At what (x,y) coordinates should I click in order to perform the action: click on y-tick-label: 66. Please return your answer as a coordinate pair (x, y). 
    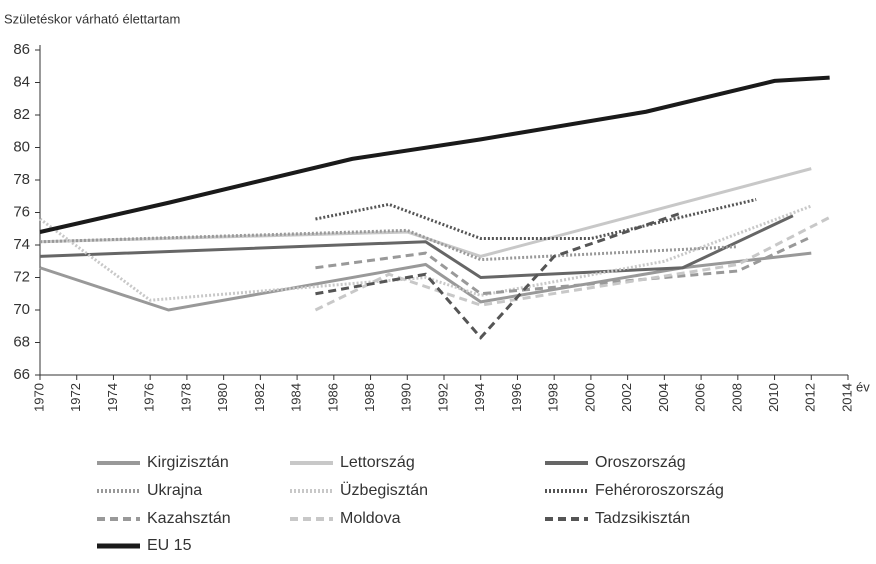
    Looking at the image, I should click on (21, 374).